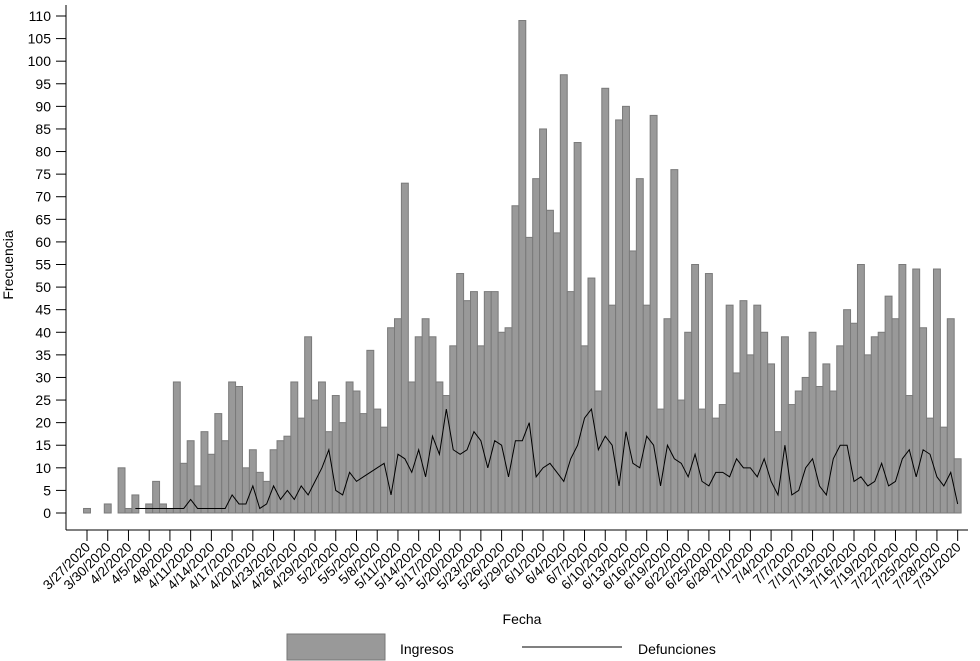 The width and height of the screenshot is (980, 661). What do you see at coordinates (427, 649) in the screenshot?
I see `legend-label-ingresos: Ingresos` at bounding box center [427, 649].